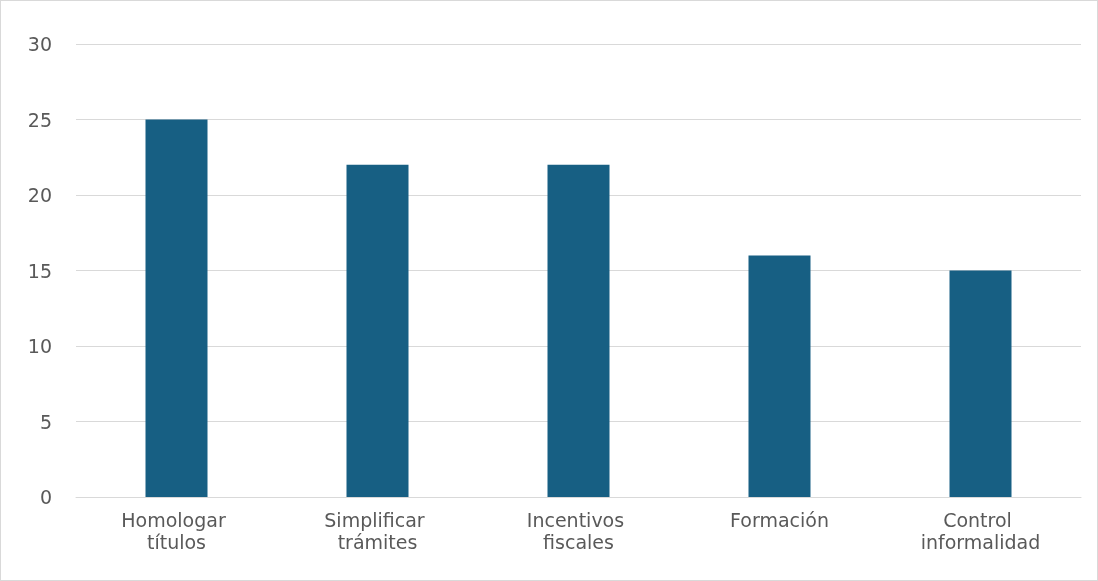 The height and width of the screenshot is (581, 1098). Describe the element at coordinates (45, 421) in the screenshot. I see `y-tick-label: 5` at that location.